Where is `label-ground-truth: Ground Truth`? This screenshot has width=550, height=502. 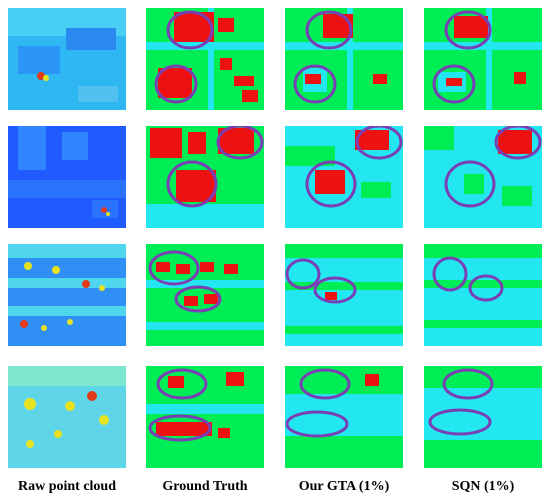 label-ground-truth: Ground Truth is located at coordinates (205, 486).